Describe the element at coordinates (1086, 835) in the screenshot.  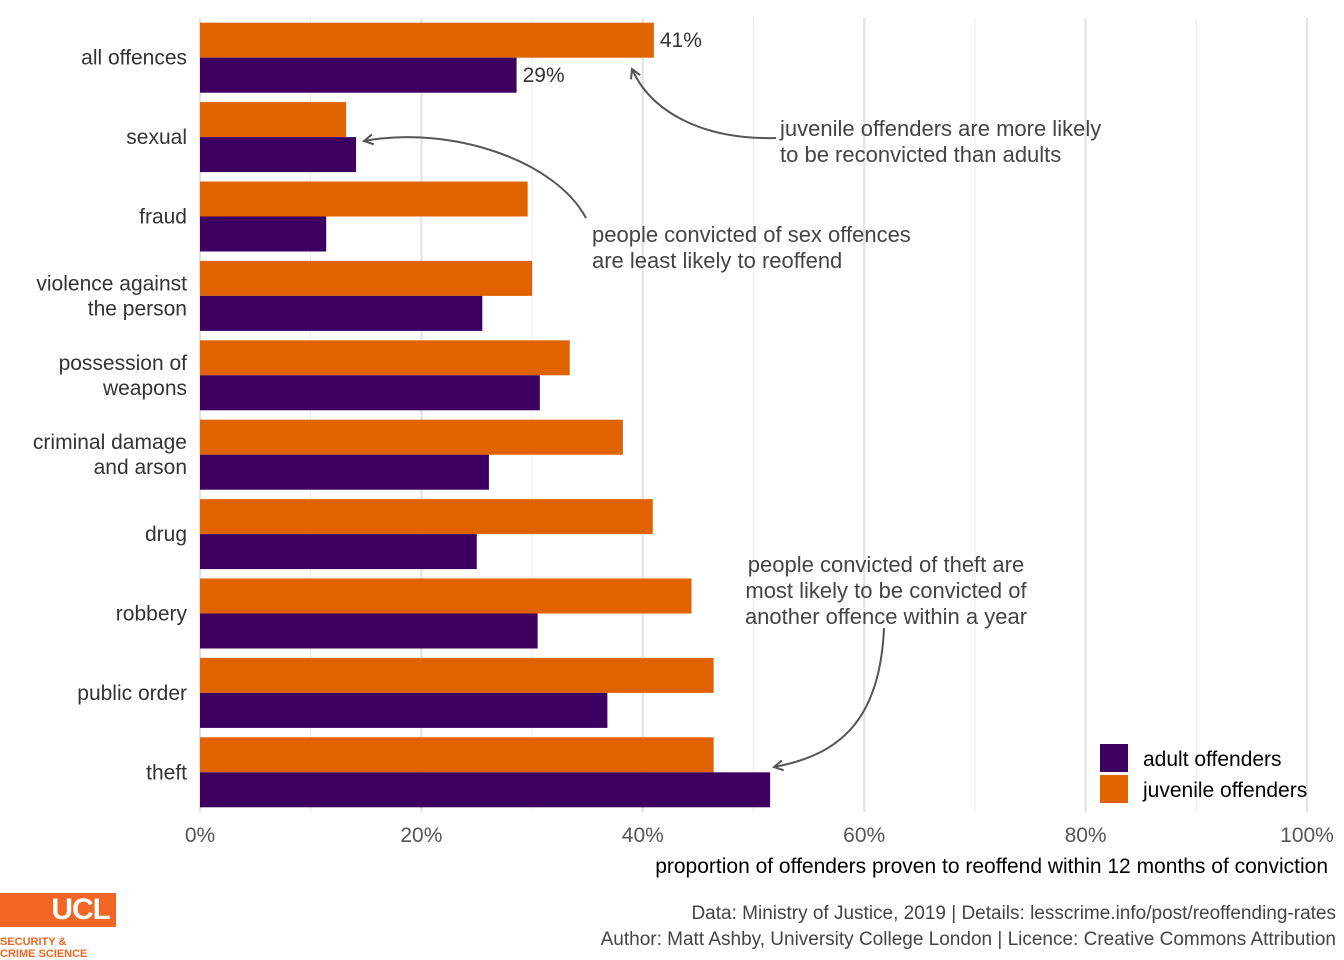
I see `x-tick-label: 80%` at that location.